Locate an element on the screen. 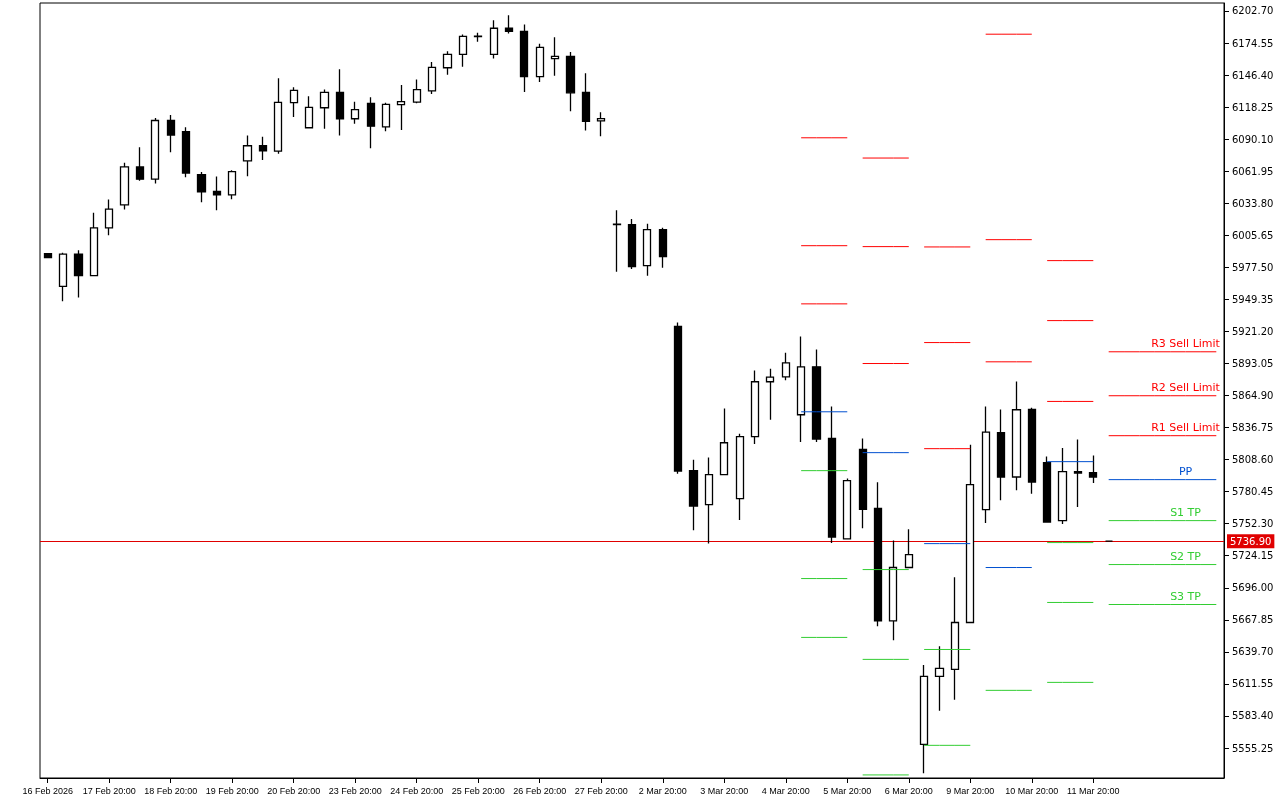 The height and width of the screenshot is (800, 1280). y-tick-label: 6061.95 is located at coordinates (1253, 171).